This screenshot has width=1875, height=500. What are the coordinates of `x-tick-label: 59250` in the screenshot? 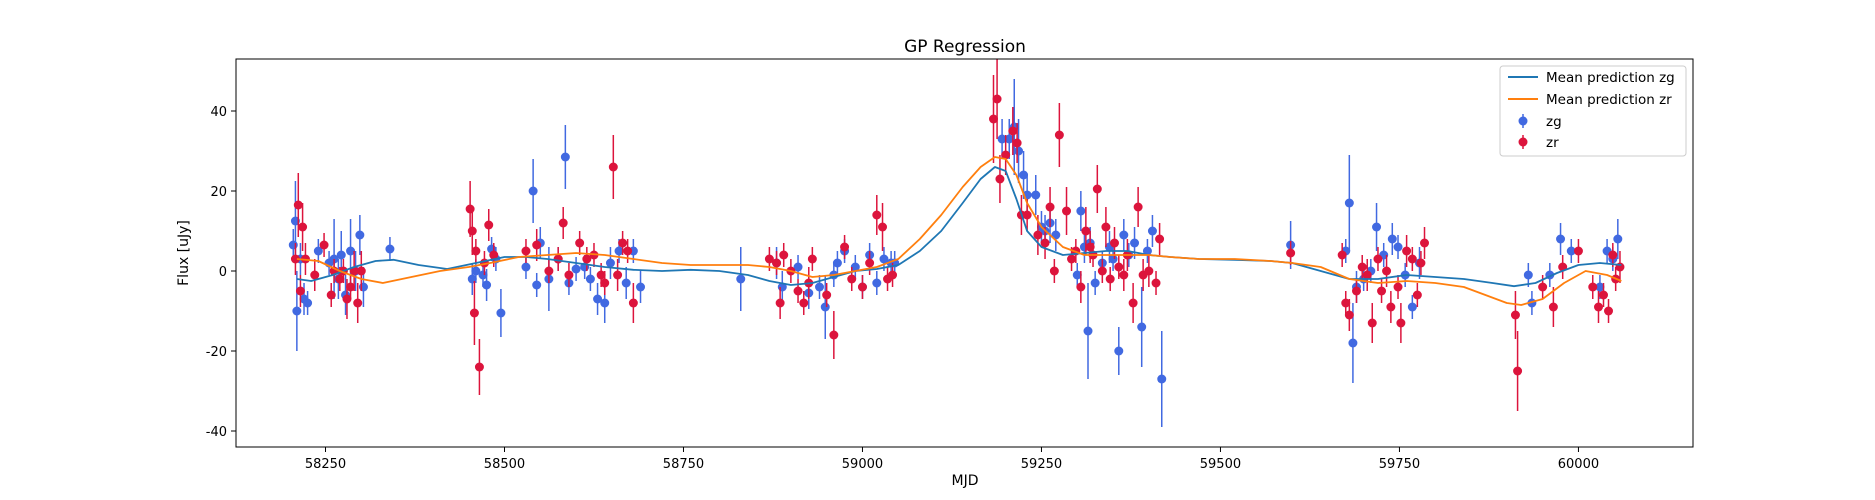 It's located at (1041, 464).